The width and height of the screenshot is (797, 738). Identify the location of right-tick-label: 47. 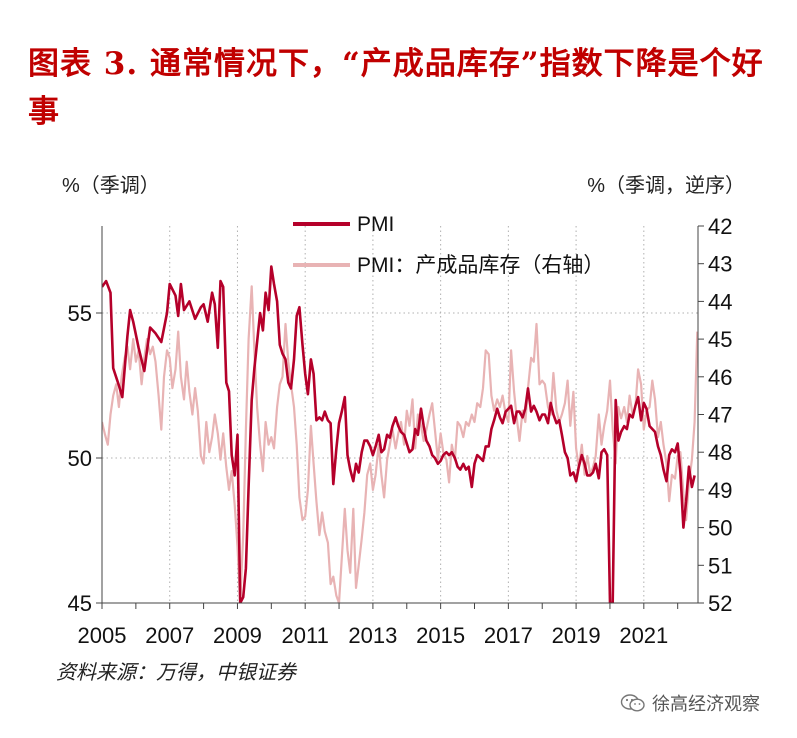
(720, 415).